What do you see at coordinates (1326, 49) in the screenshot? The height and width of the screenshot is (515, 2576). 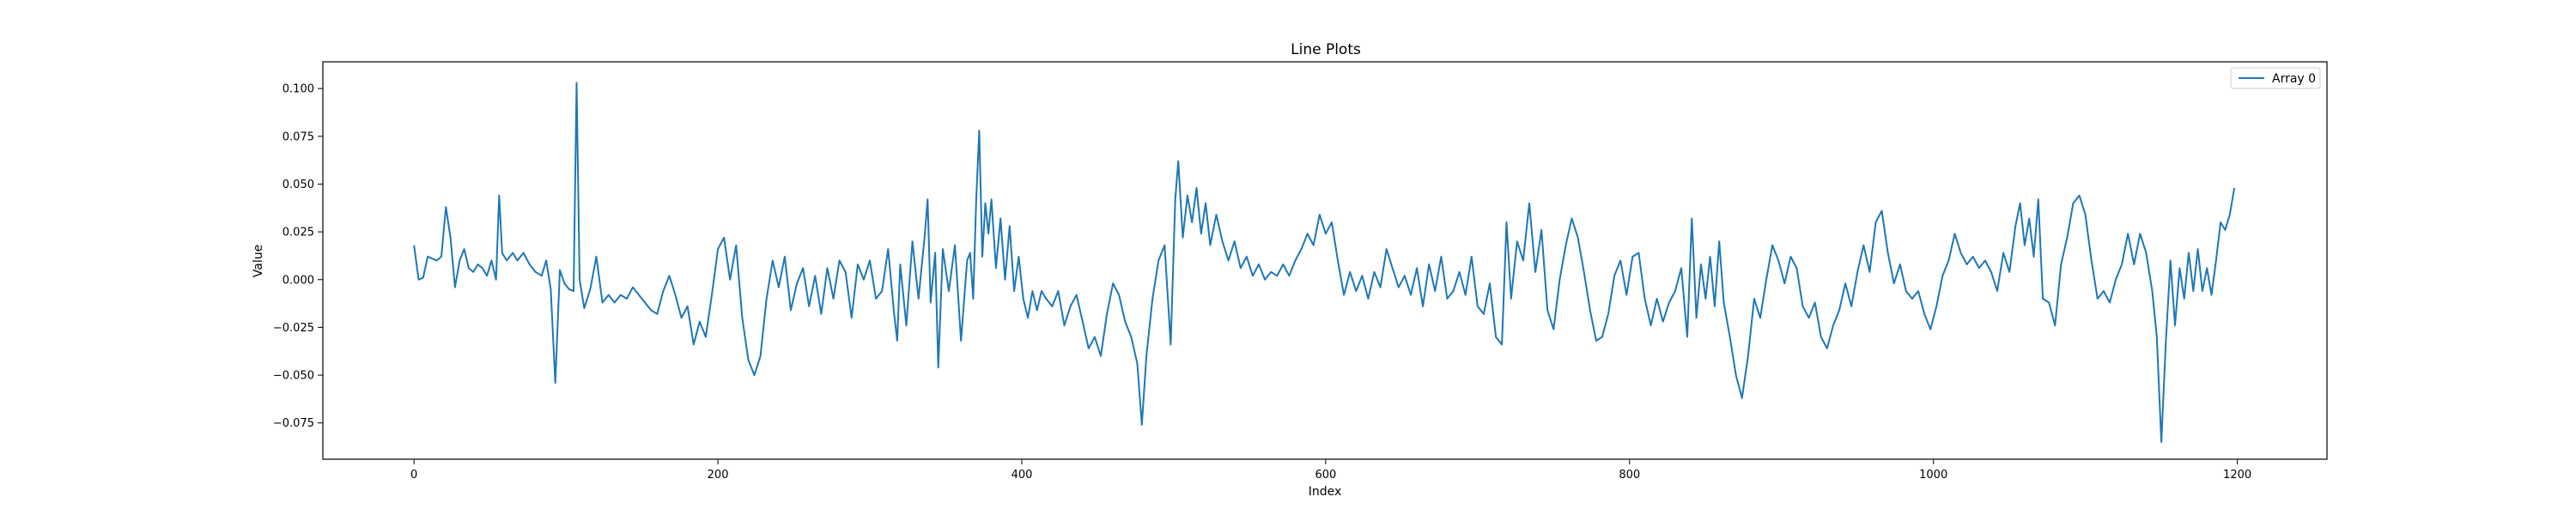 I see `chart-title: Line Plots` at bounding box center [1326, 49].